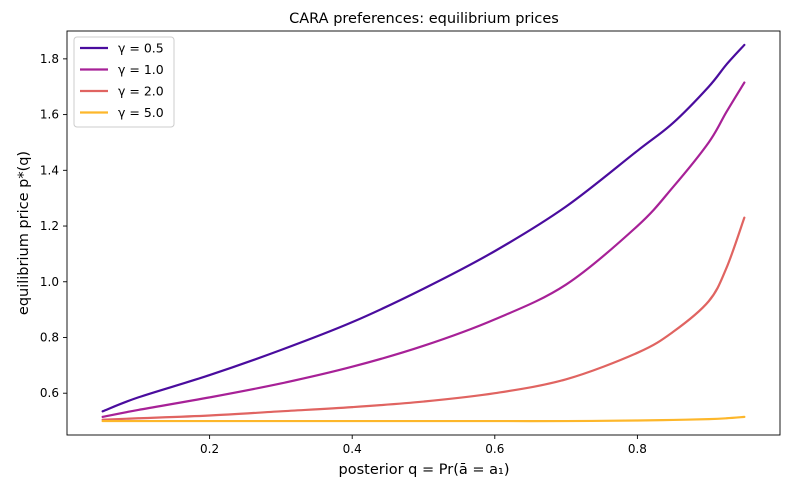 This screenshot has height=490, width=790. What do you see at coordinates (24, 233) in the screenshot?
I see `y-axis-title: equilibrium price p*(q)` at bounding box center [24, 233].